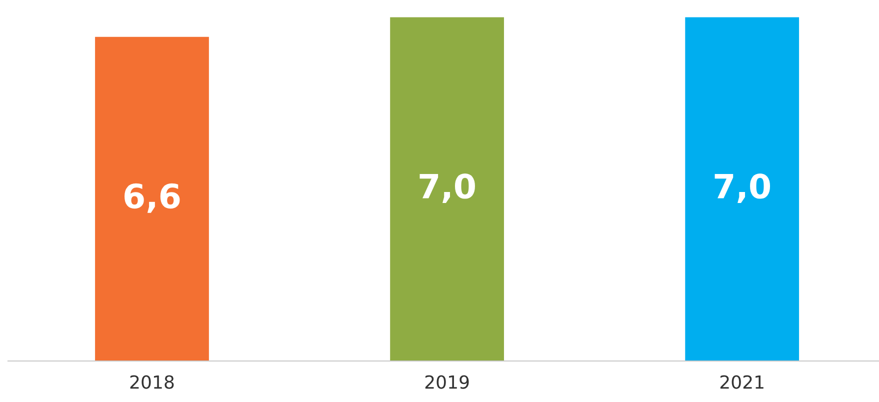  I want to click on x-tick-label: 2021, so click(742, 382).